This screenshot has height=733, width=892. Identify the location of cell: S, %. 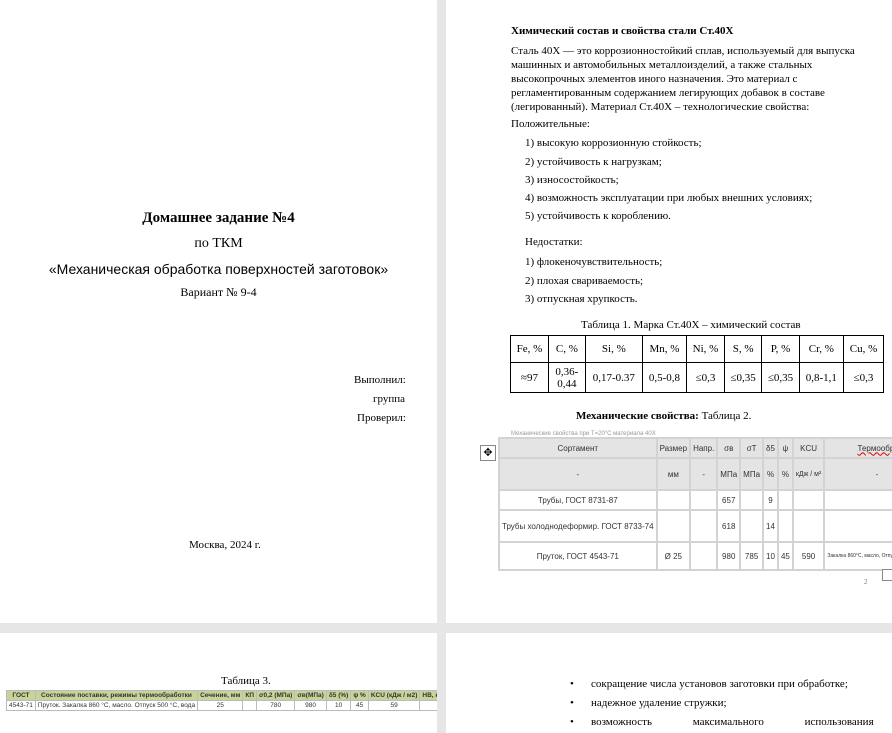
(743, 349).